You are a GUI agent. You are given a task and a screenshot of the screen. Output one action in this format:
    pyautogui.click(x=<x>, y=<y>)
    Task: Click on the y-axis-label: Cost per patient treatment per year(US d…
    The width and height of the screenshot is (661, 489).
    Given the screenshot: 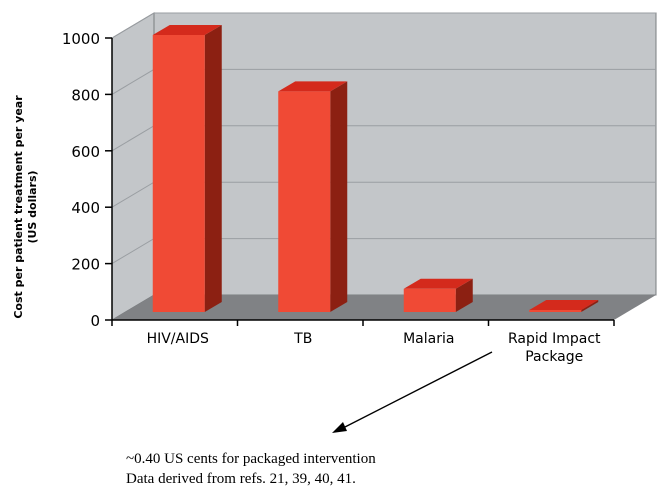 What is the action you would take?
    pyautogui.click(x=25, y=207)
    